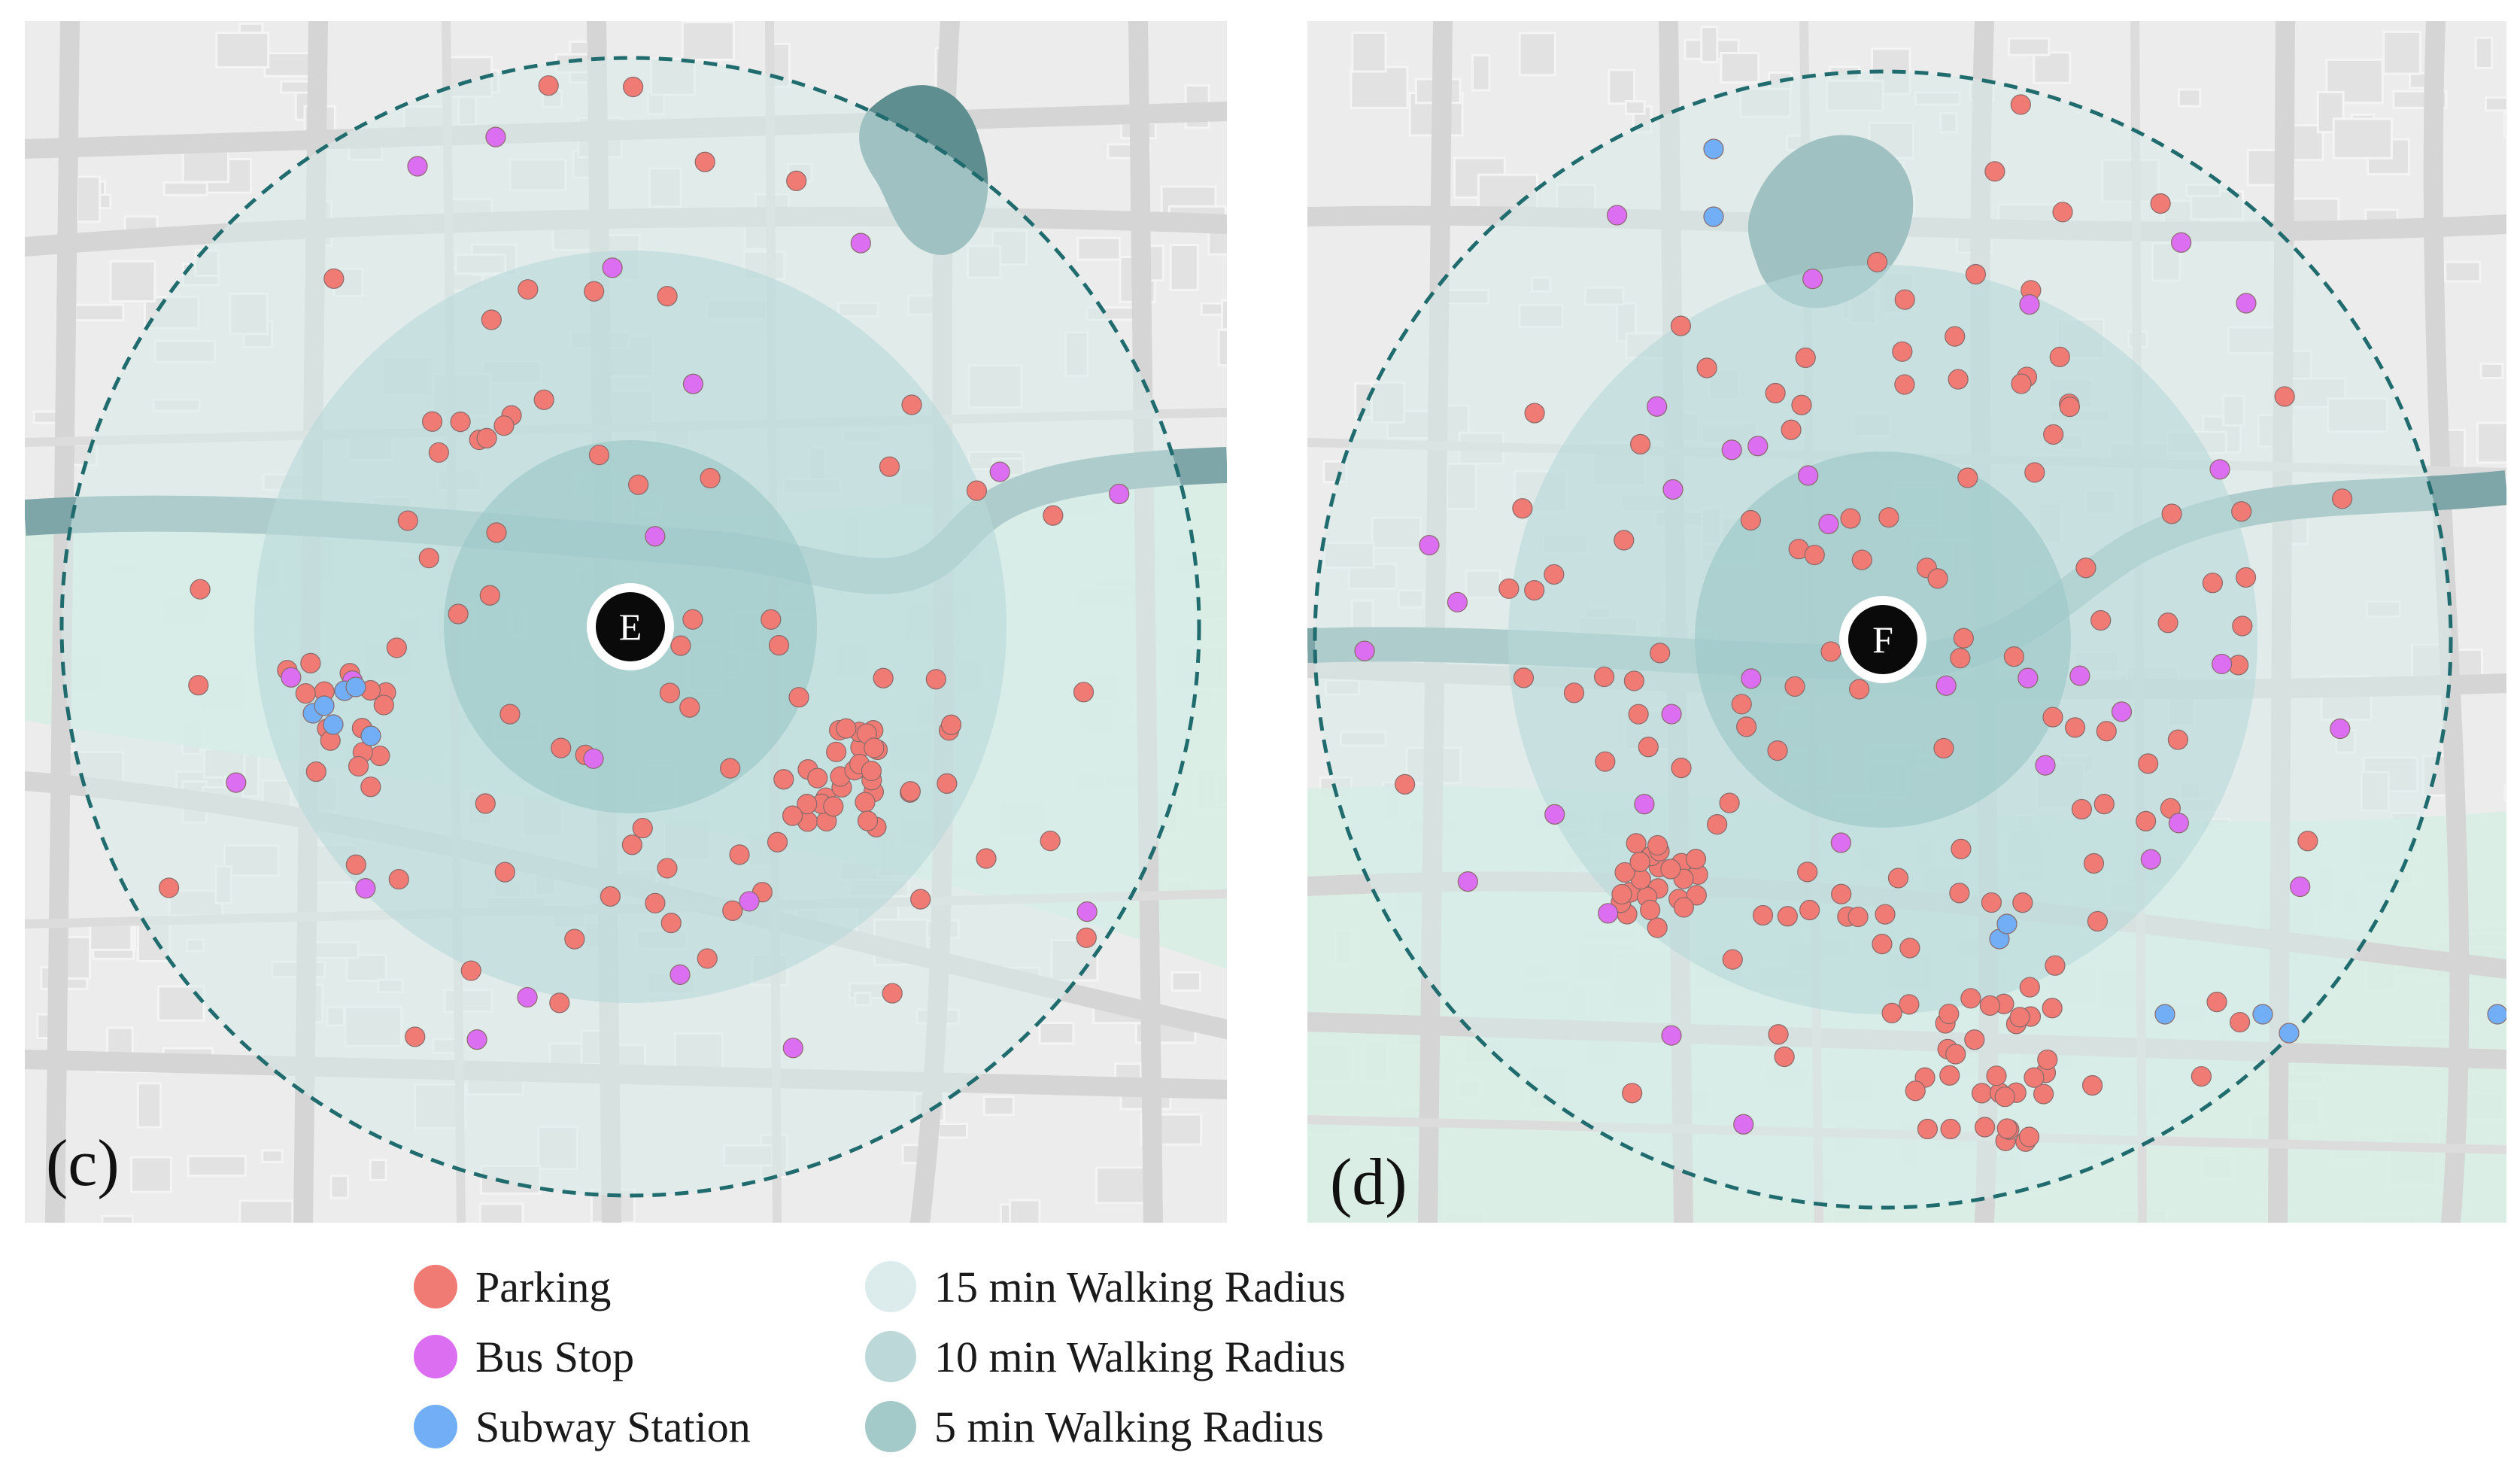 The image size is (2520, 1474). Describe the element at coordinates (1094, 1427) in the screenshot. I see `legend-item-5min: 5 min Walking Radius` at that location.